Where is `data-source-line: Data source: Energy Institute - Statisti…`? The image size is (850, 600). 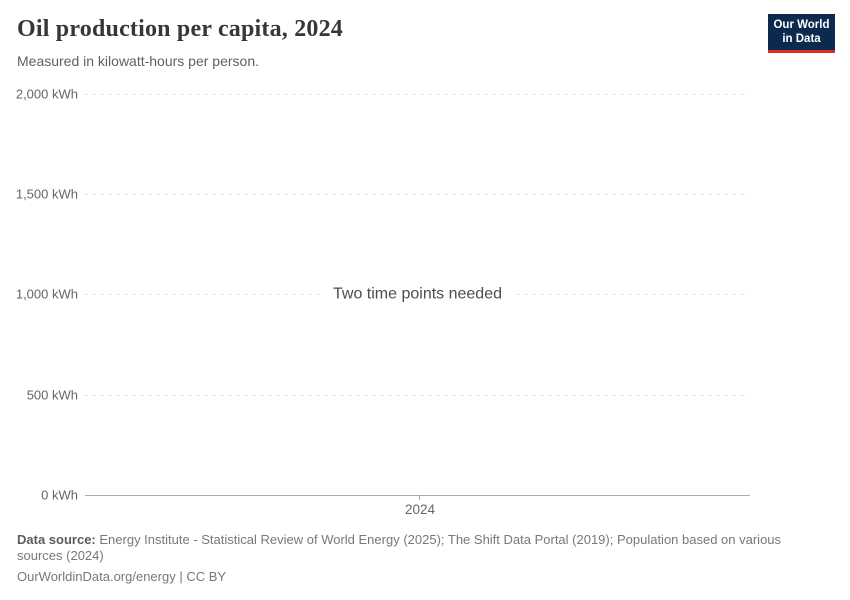
data-source-line: Data source: Energy Institute - Statisti… is located at coordinates (417, 547).